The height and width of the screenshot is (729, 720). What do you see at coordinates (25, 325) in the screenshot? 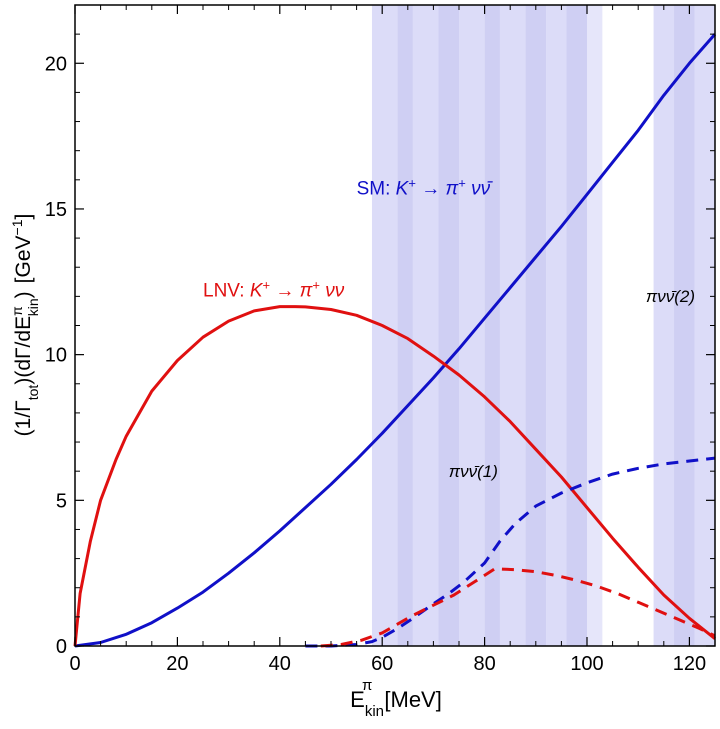
I see `y-axis-label: (1/Γtot)(dΓ/dEπkin)[GeV−1]` at bounding box center [25, 325].